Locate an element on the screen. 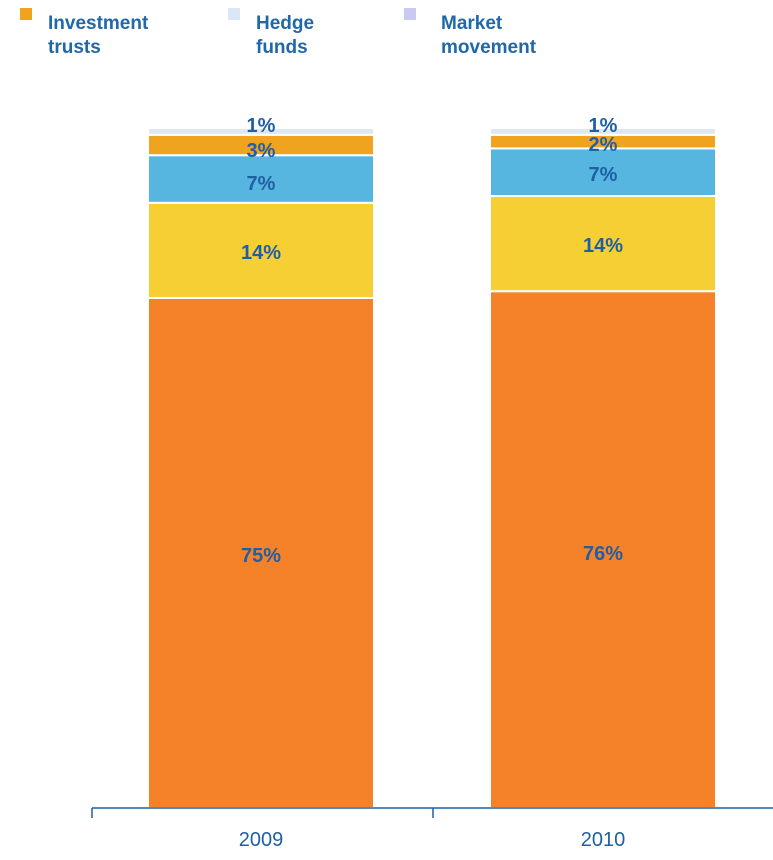 The width and height of the screenshot is (773, 860). x-tick-label-2010: 2010 is located at coordinates (603, 840).